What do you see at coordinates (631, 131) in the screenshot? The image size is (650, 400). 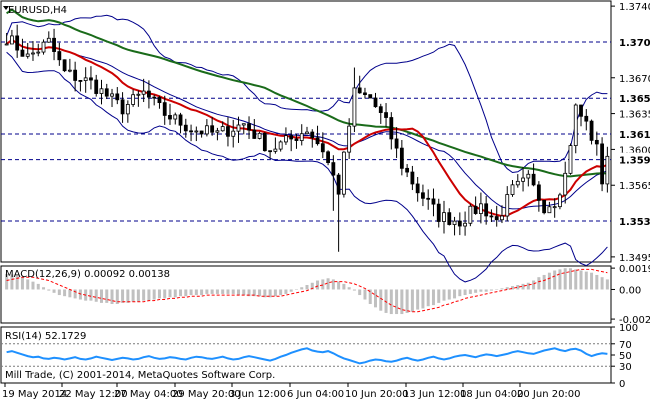 I see `level-price-labels: 1.3705 1.3650 1.3615 1.3590 1.3530` at bounding box center [631, 131].